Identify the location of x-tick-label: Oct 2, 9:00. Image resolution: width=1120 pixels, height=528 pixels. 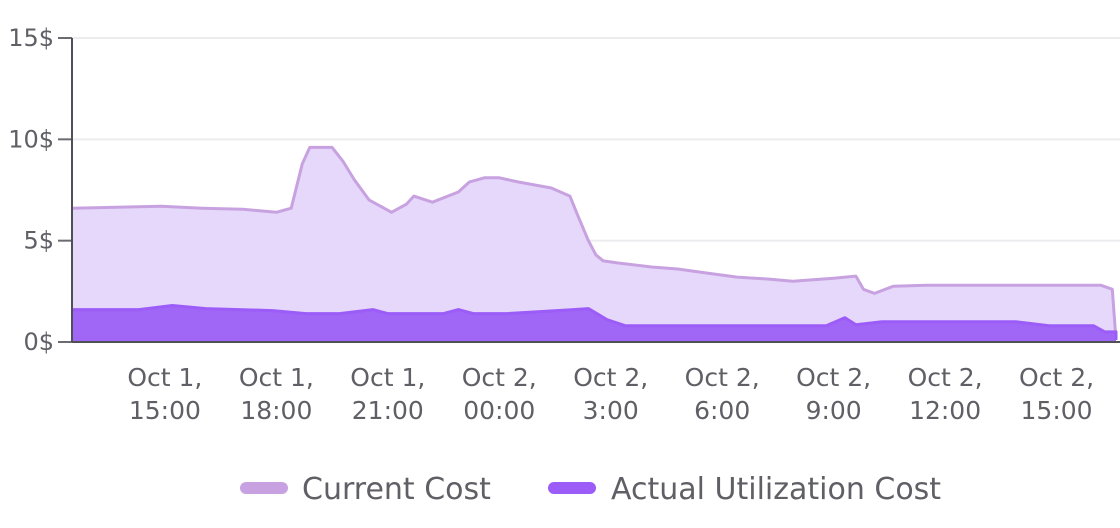
(833, 394).